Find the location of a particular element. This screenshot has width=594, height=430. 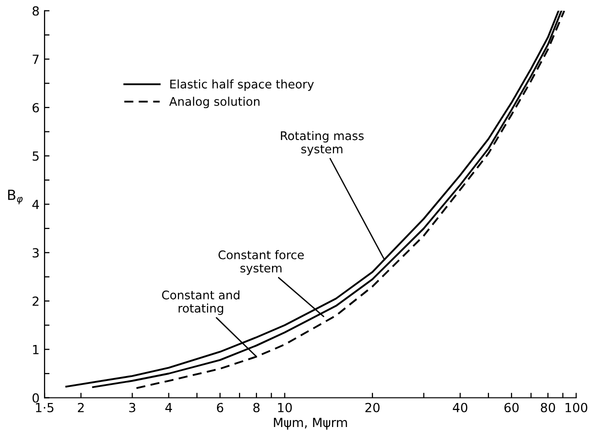

x-tick-label: 60 is located at coordinates (511, 407).